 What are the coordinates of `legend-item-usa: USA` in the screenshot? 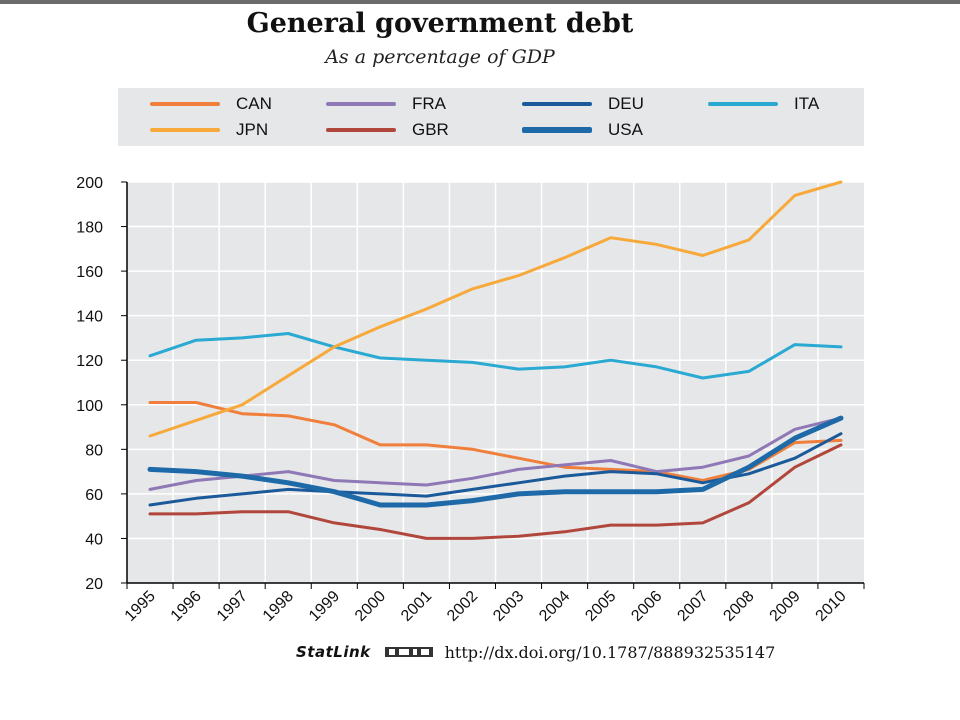 It's located at (582, 130).